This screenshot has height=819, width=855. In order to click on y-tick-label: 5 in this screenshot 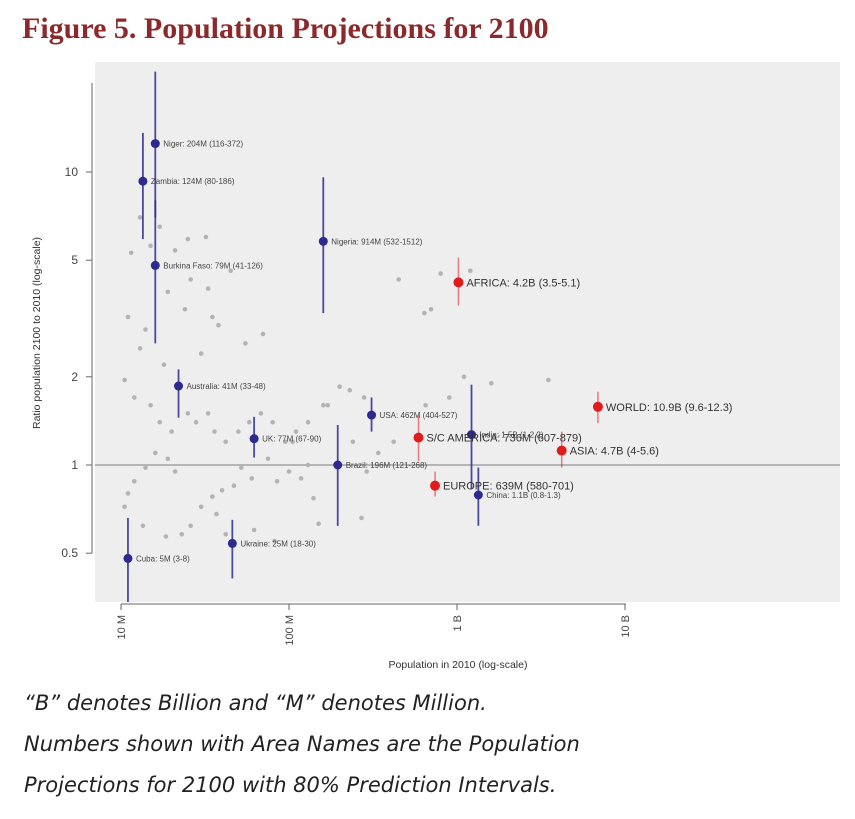, I will do `click(74, 260)`.